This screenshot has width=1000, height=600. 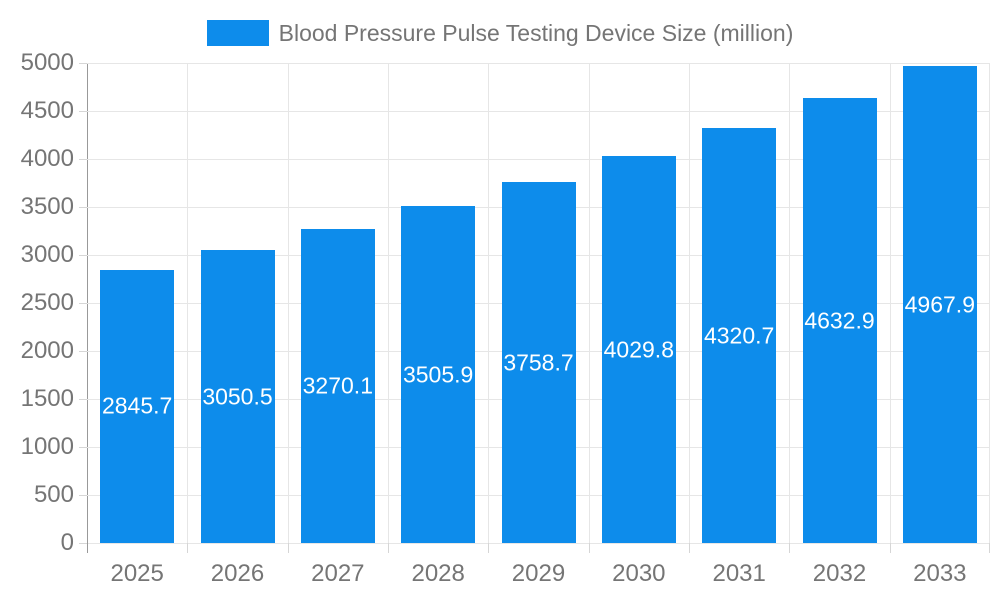 I want to click on x-tick-label: 2029, so click(x=538, y=573).